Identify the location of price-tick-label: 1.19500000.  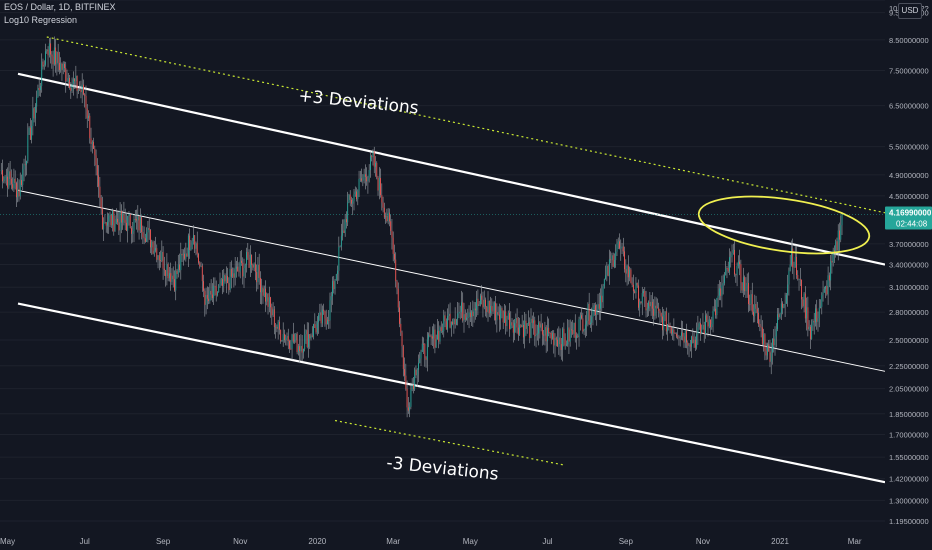
(909, 521).